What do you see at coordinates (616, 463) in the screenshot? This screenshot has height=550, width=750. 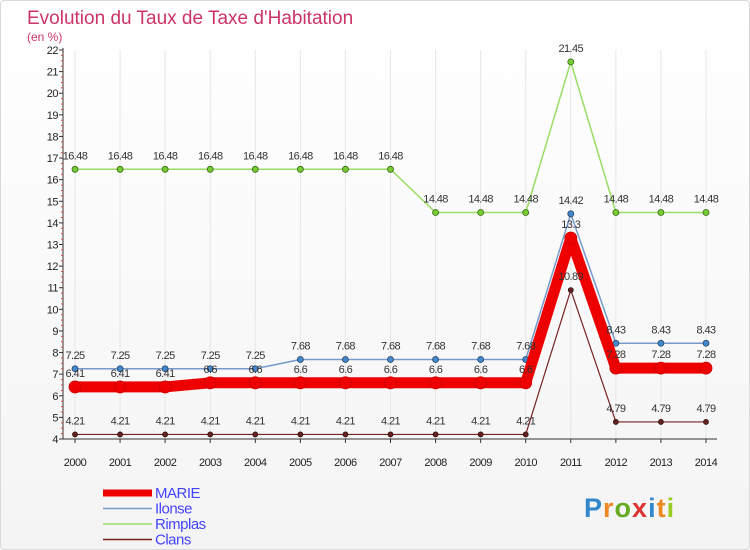 I see `x-tick-label: 2012` at bounding box center [616, 463].